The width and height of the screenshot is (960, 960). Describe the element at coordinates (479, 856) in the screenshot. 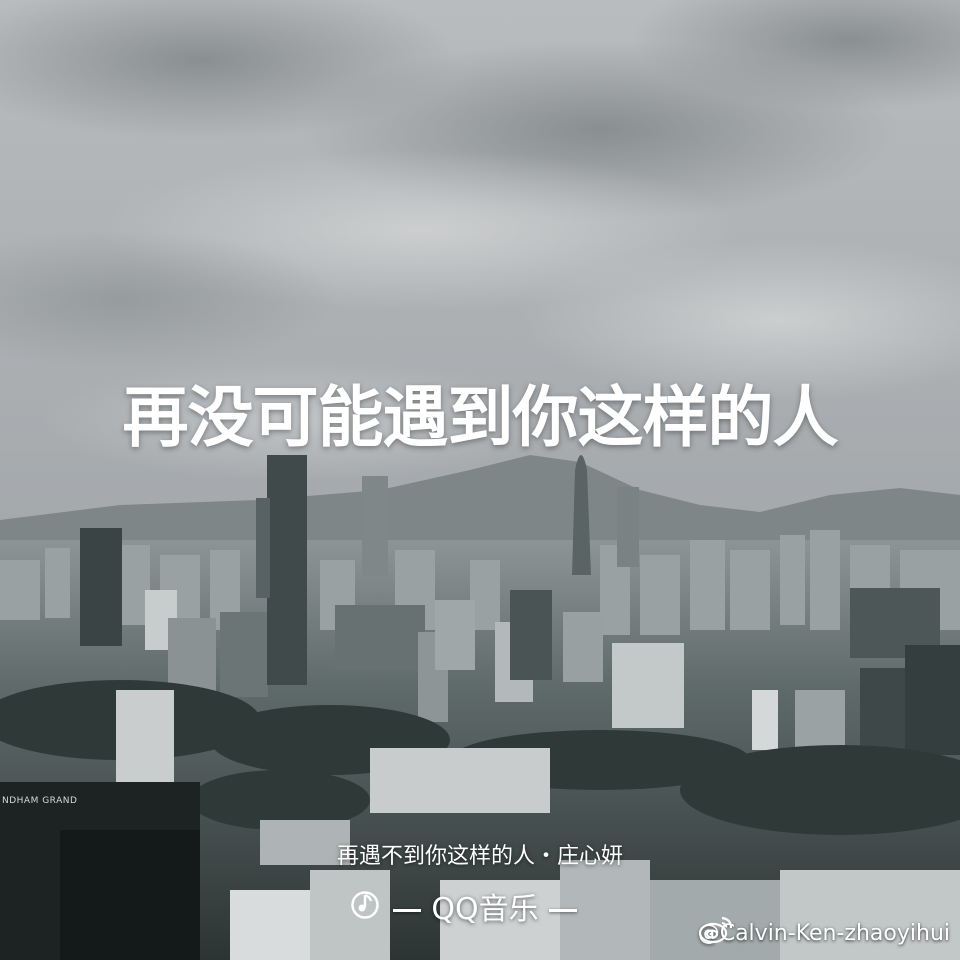

I see `song-credit: 再遇不到你这样的人・庄心妍` at that location.